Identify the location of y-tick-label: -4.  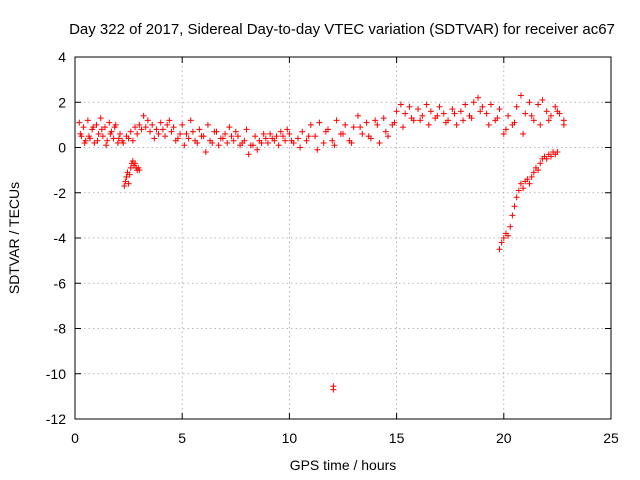
(60, 238).